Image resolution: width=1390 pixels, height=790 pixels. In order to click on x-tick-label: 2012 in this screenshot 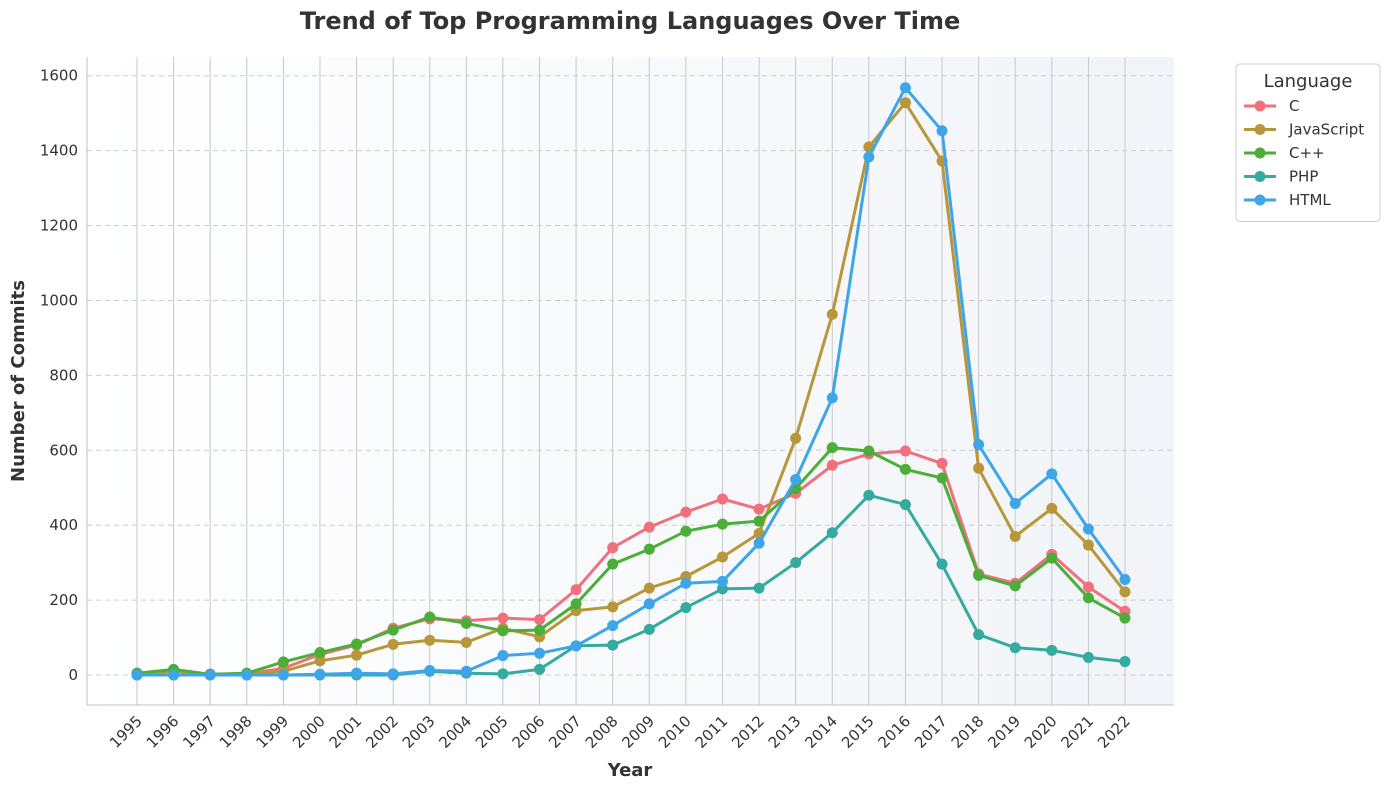, I will do `click(748, 732)`.